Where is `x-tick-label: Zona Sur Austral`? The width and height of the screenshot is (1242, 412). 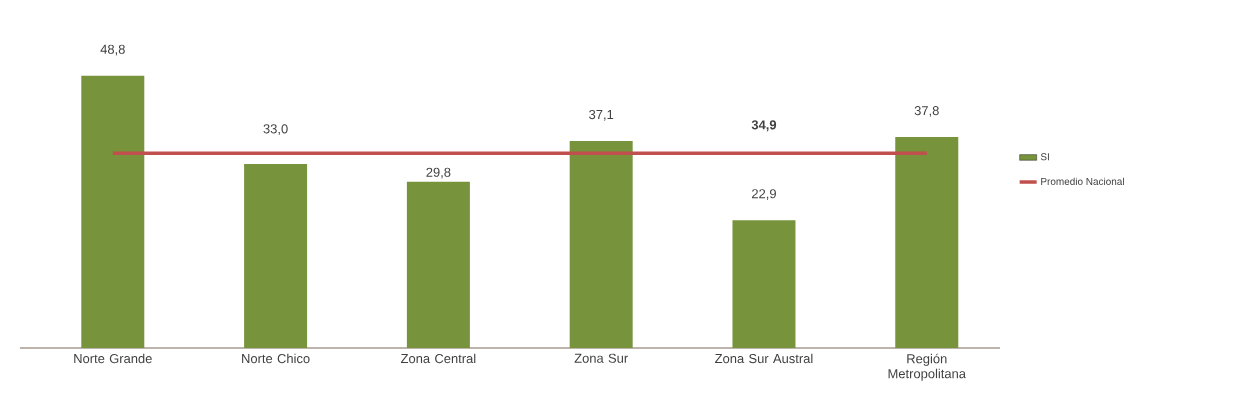
x-tick-label: Zona Sur Austral is located at coordinates (764, 358).